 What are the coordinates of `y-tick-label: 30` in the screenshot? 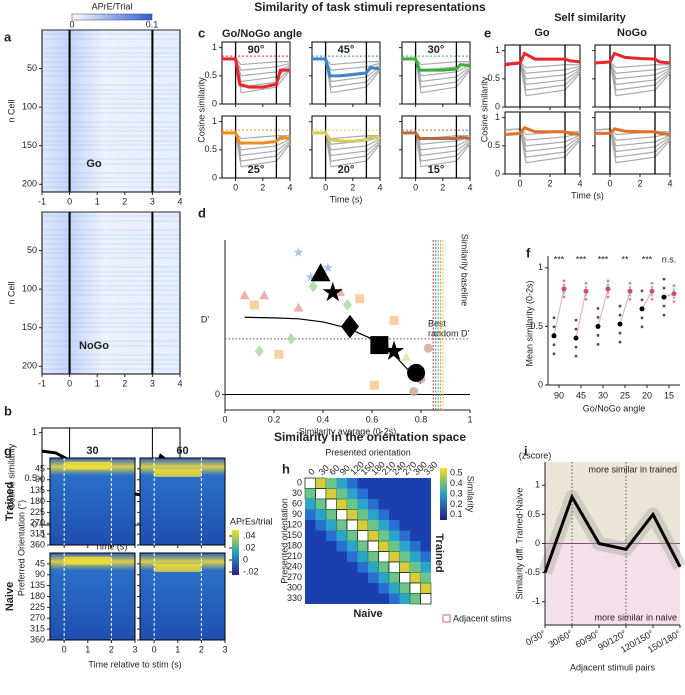 It's located at (297, 493).